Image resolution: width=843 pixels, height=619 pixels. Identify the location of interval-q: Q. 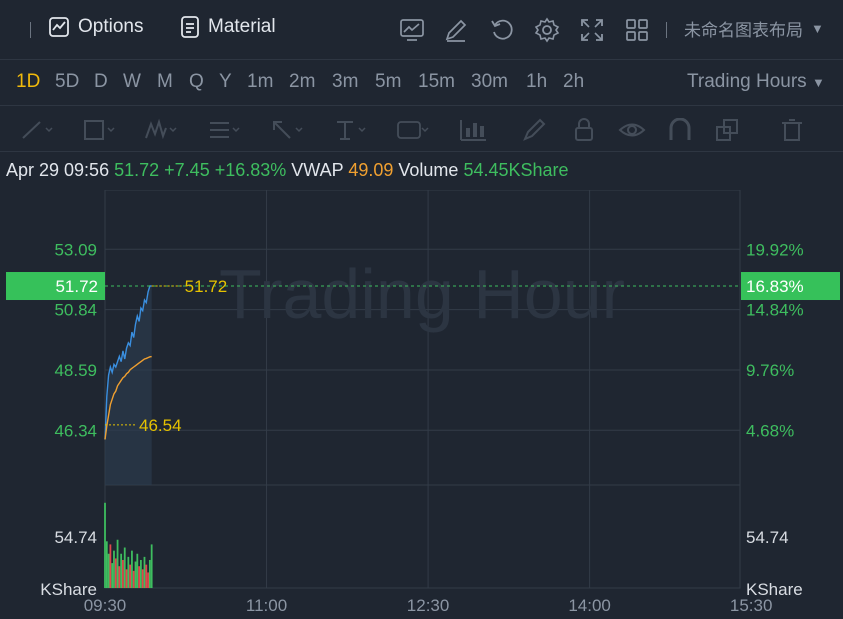
(196, 81).